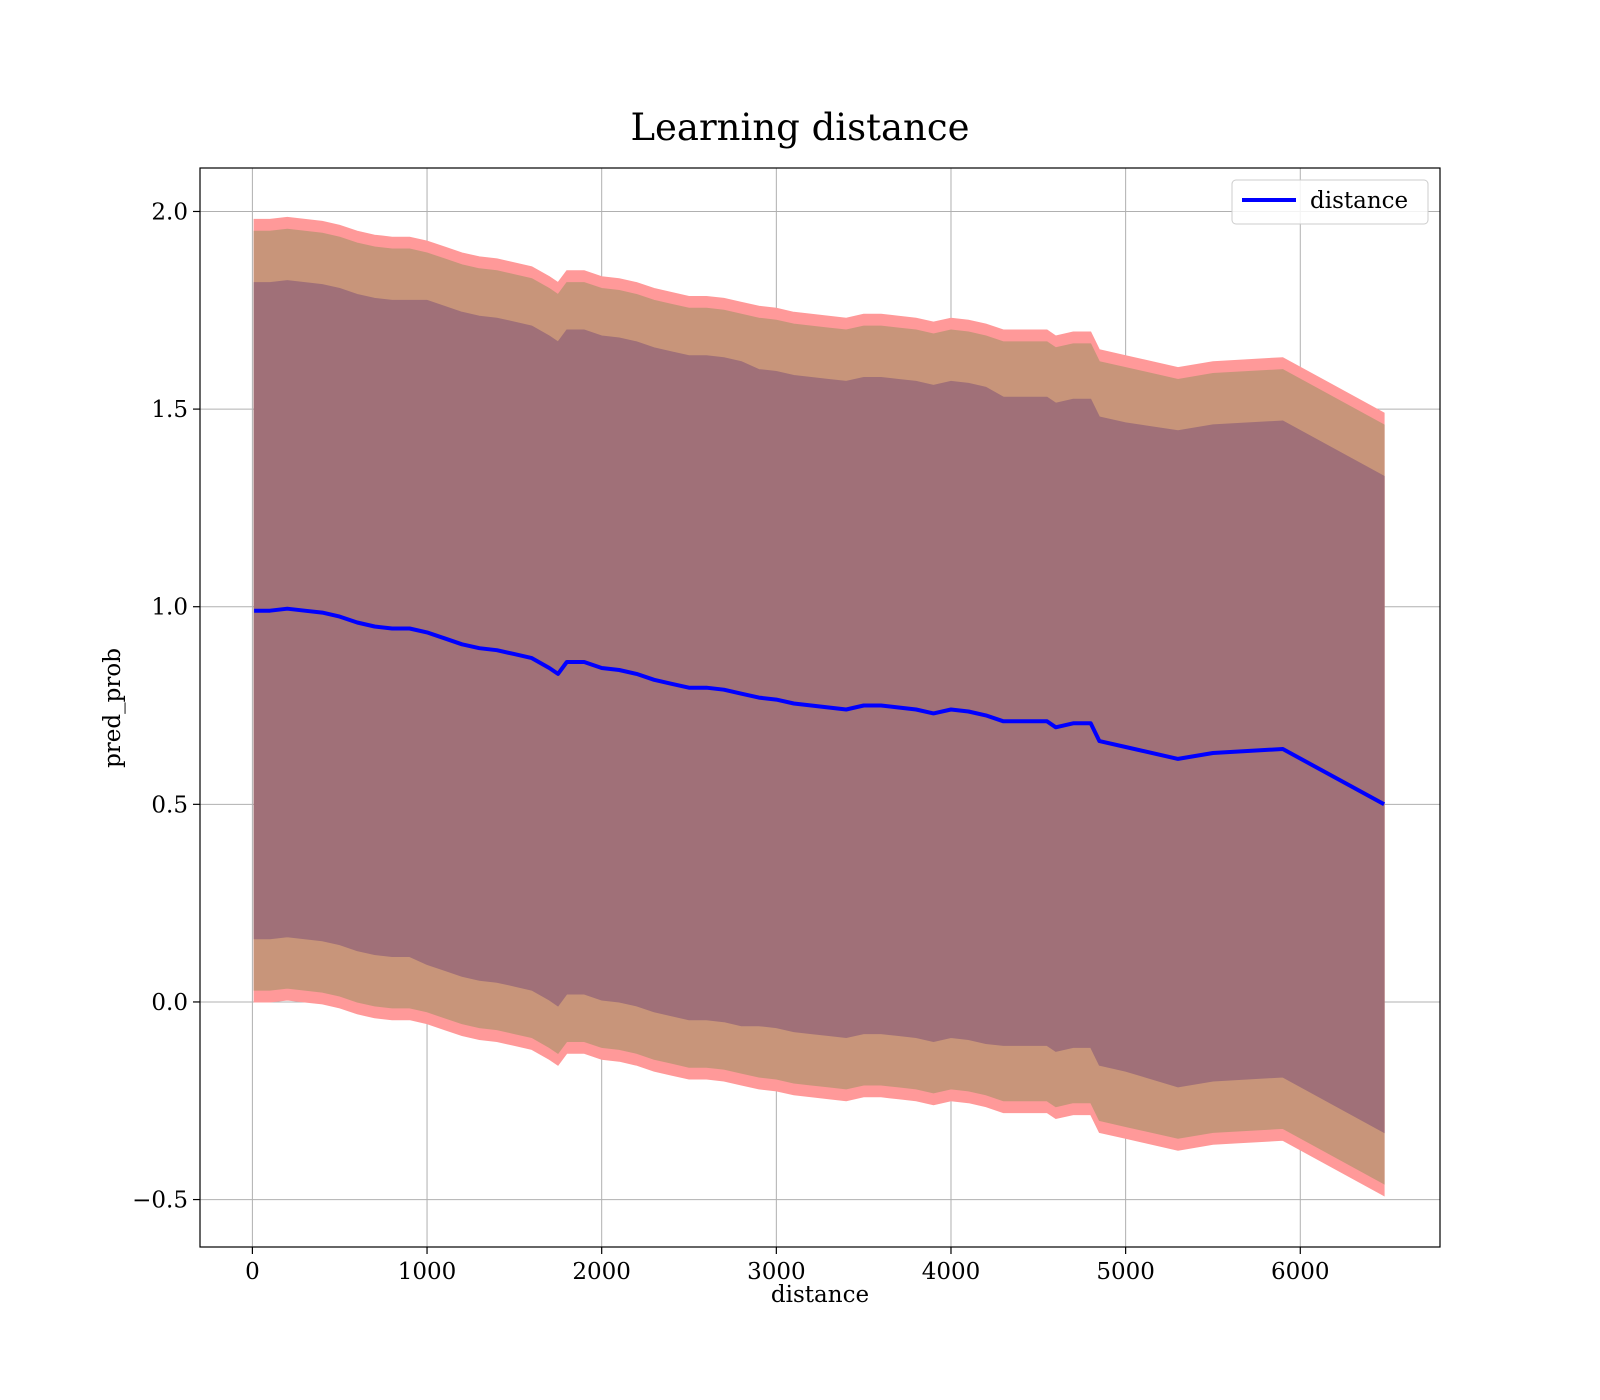  Describe the element at coordinates (1300, 1272) in the screenshot. I see `x-tick-label: 6000` at that location.